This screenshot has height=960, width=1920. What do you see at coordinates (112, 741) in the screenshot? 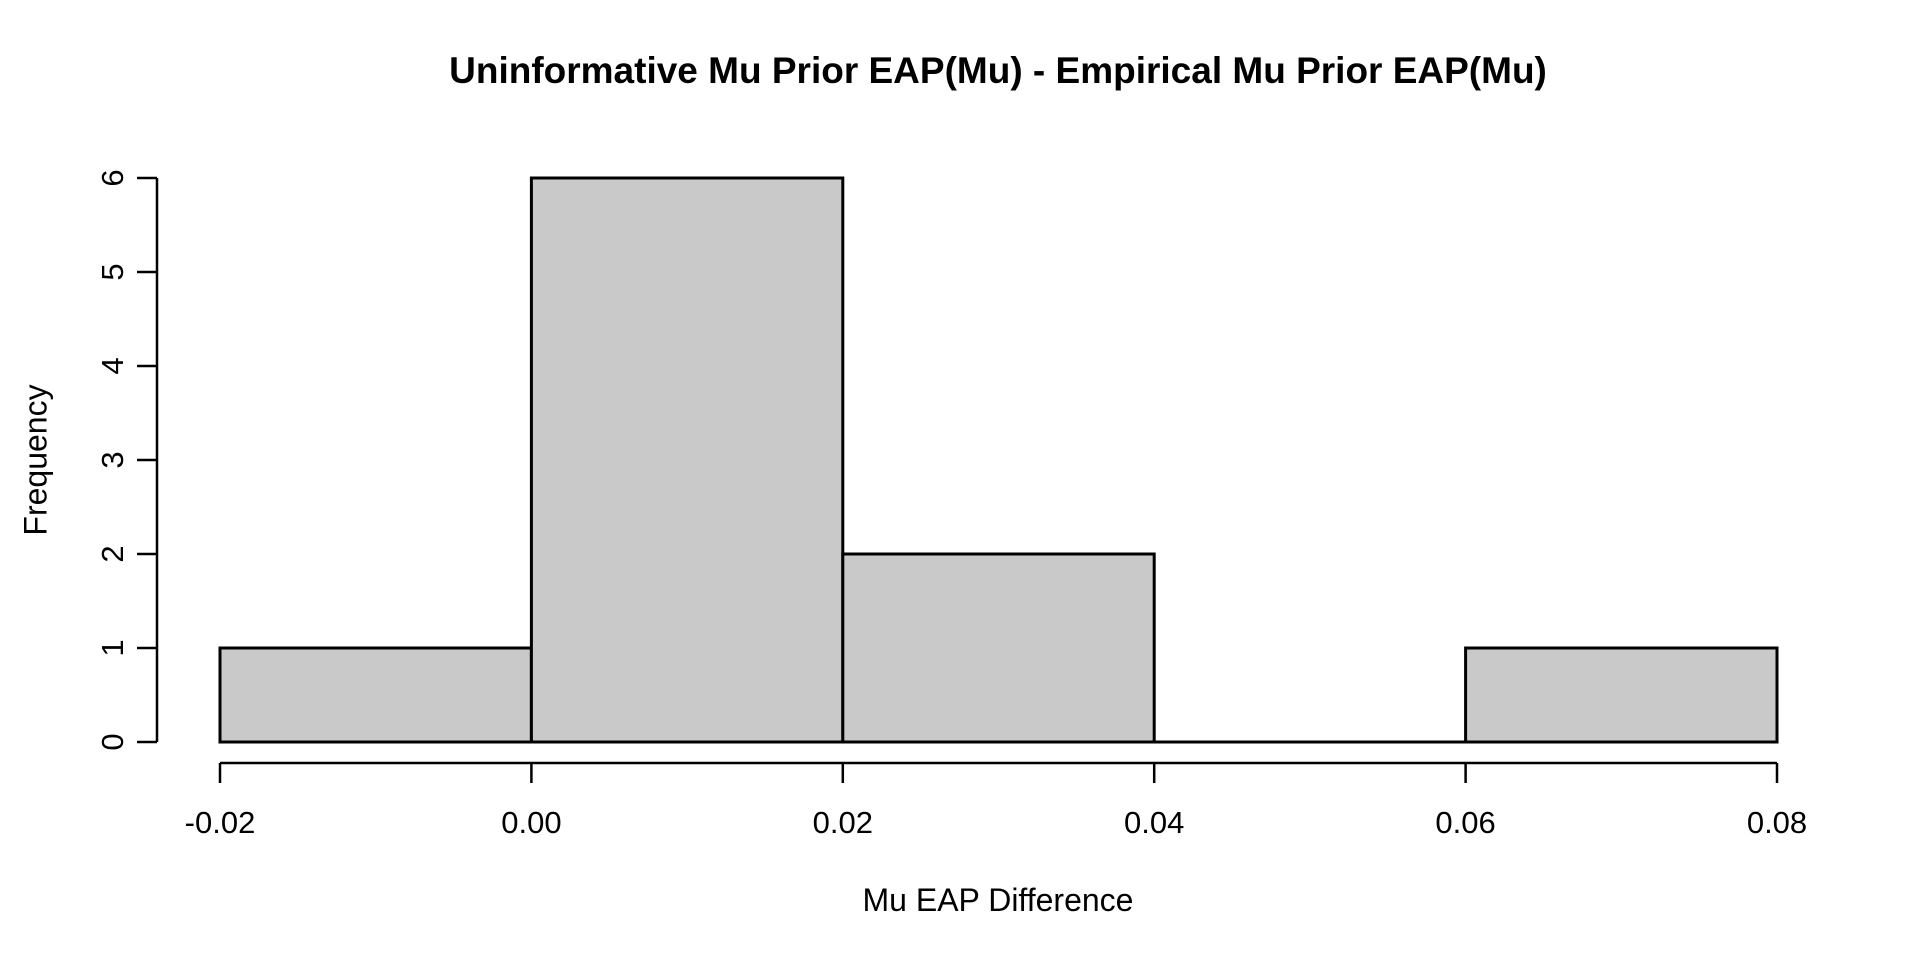
I see `y-axis-tick-label: 0` at bounding box center [112, 741].